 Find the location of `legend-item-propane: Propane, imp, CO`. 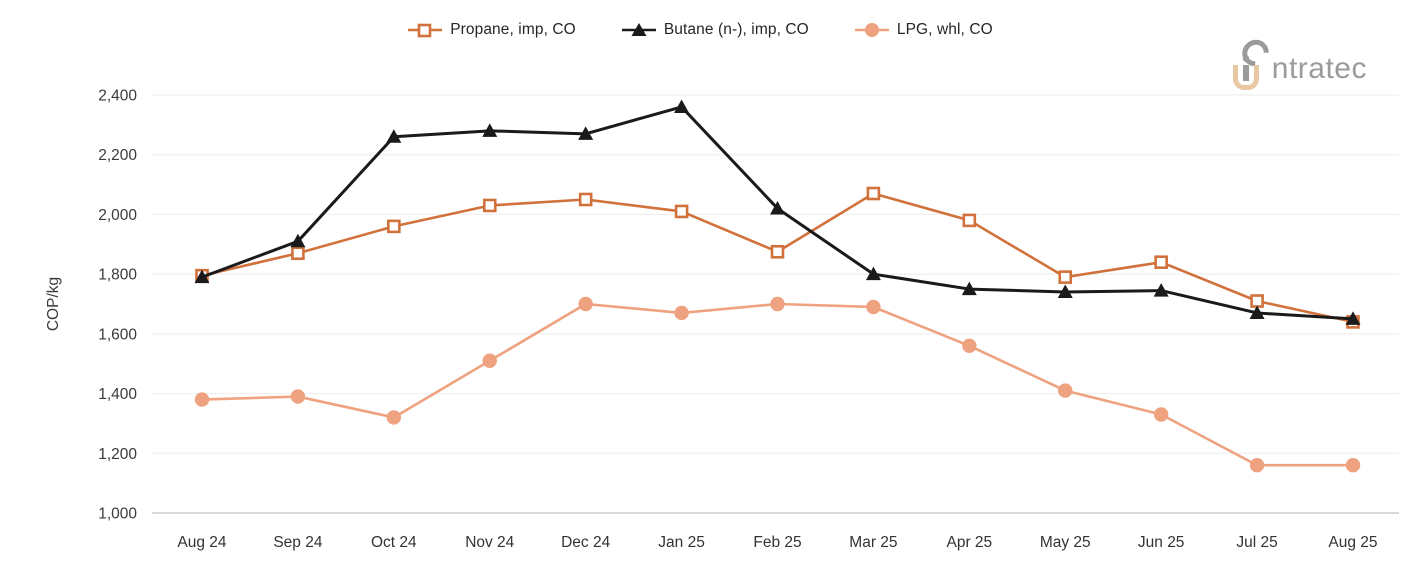

legend-item-propane: Propane, imp, CO is located at coordinates (492, 30).